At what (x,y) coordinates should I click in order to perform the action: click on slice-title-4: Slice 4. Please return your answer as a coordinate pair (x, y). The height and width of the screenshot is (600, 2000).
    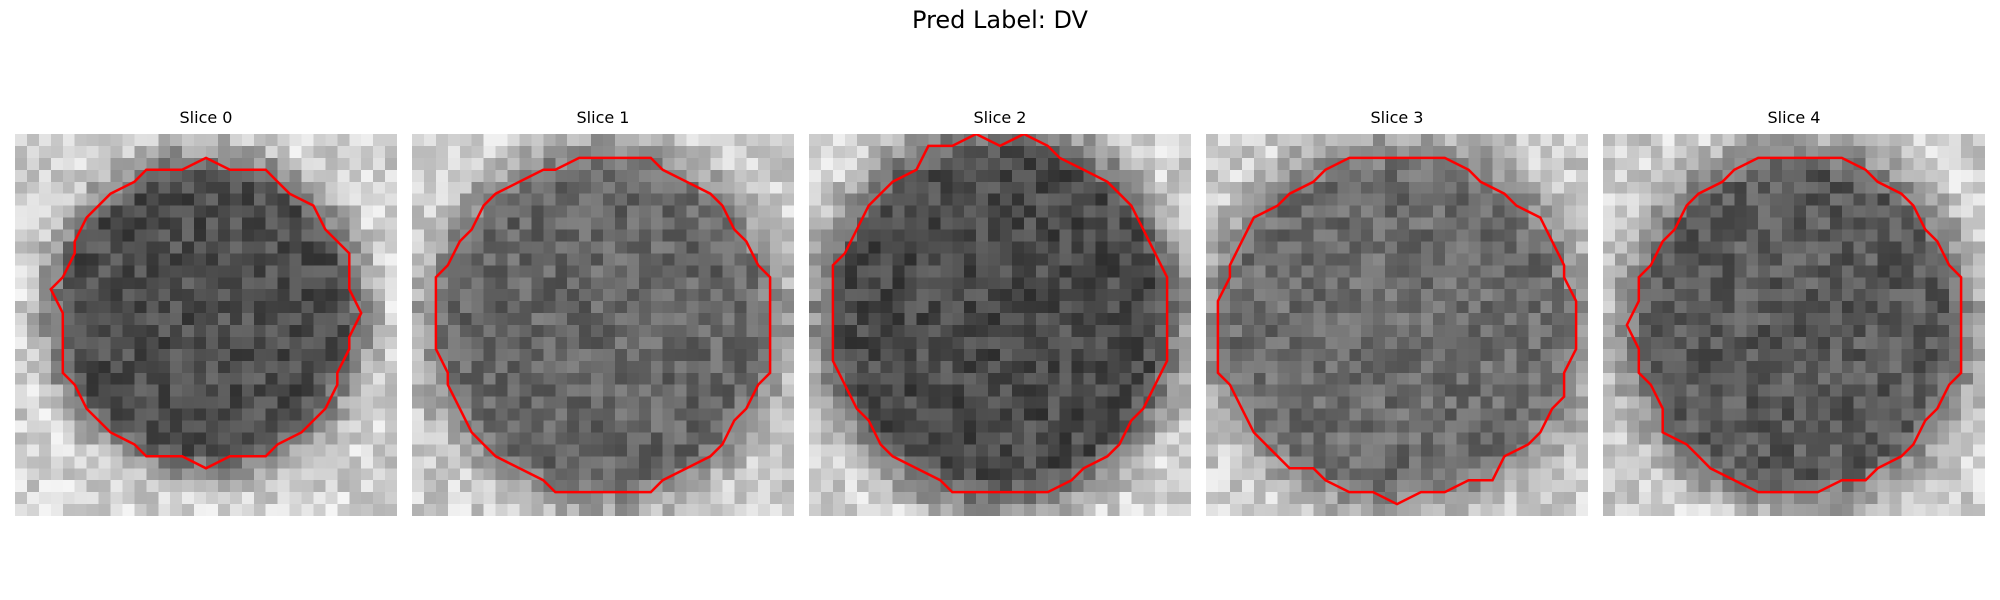
    Looking at the image, I should click on (1794, 117).